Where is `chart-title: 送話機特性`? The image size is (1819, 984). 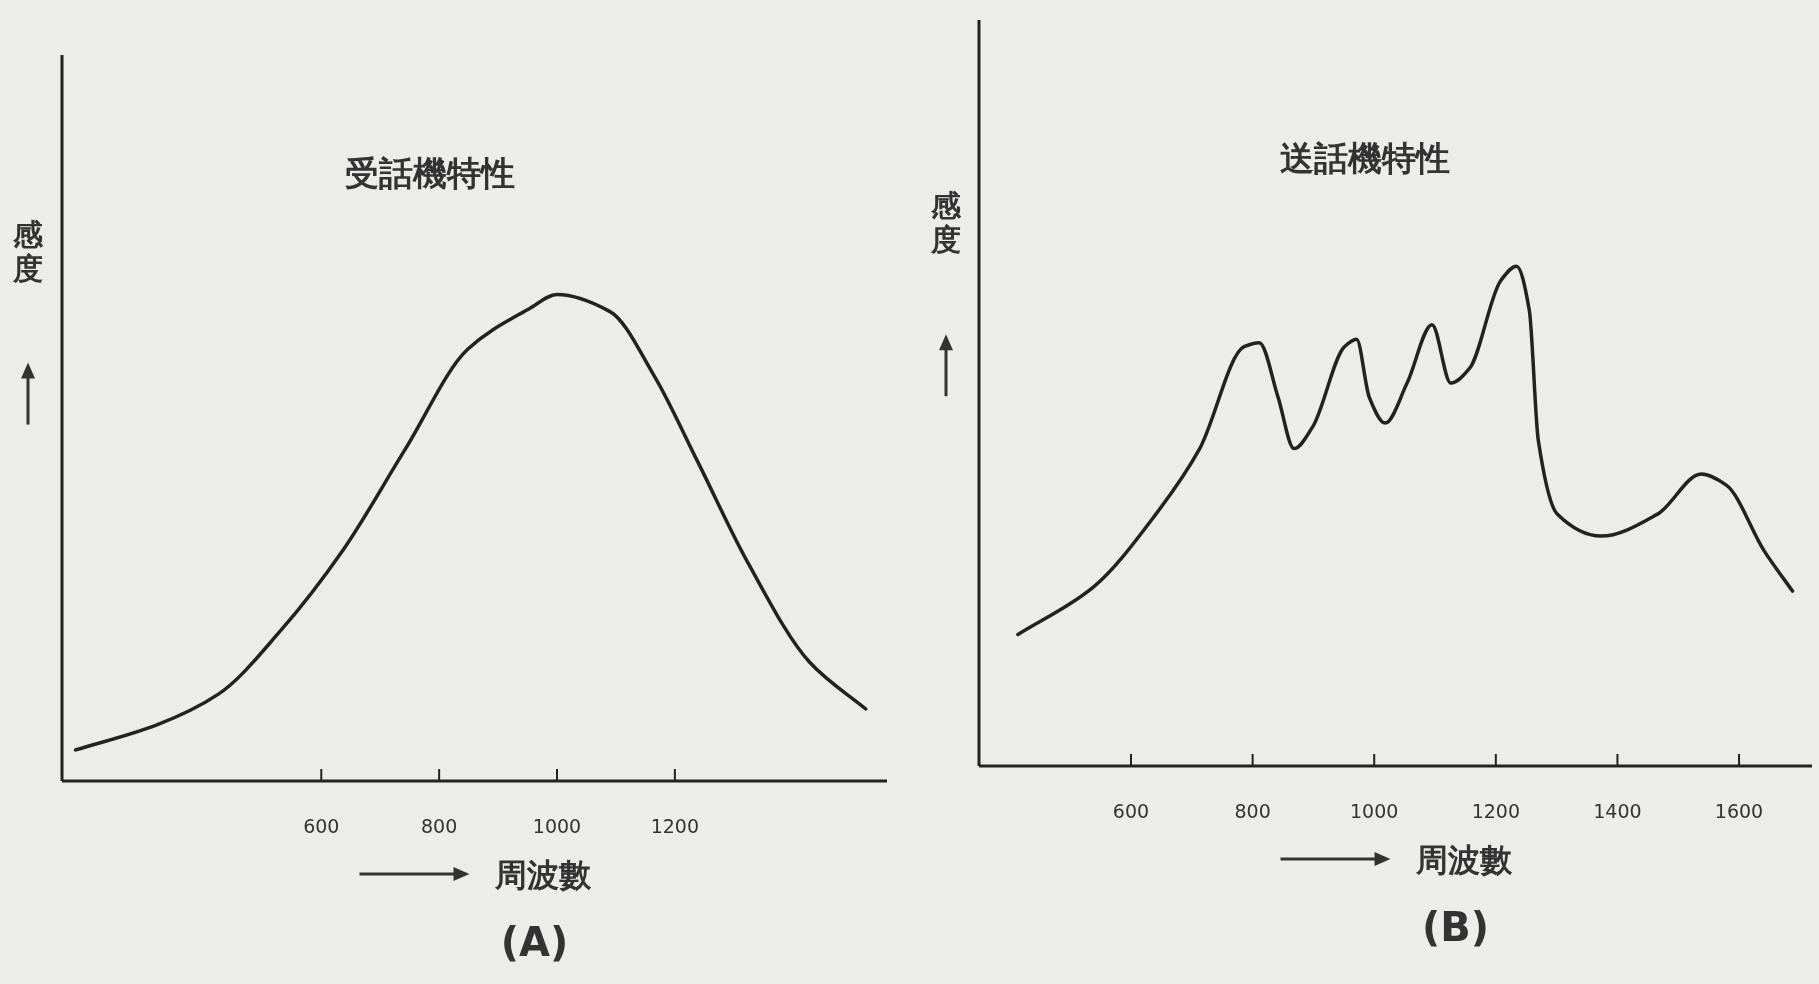 chart-title: 送話機特性 is located at coordinates (1365, 158).